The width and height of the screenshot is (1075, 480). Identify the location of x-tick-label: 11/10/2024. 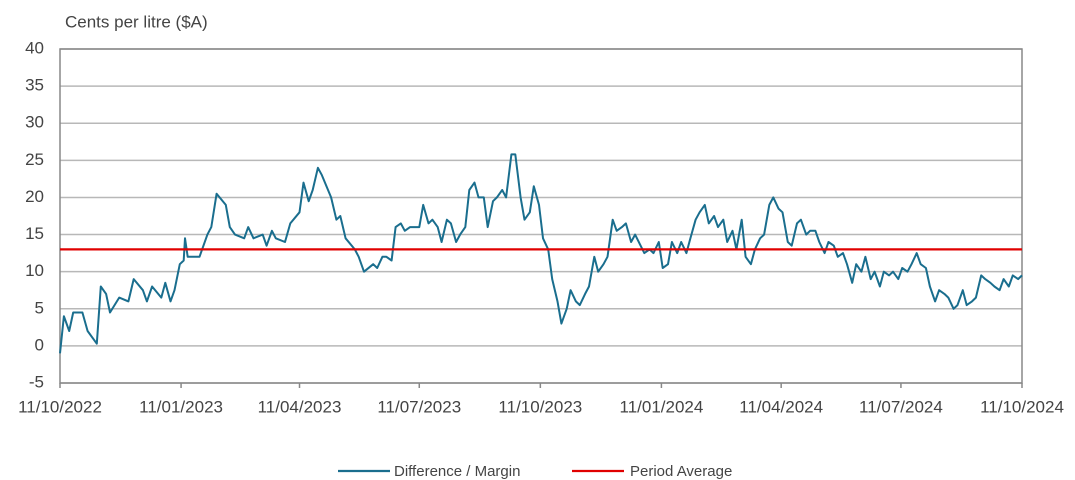
(1022, 406).